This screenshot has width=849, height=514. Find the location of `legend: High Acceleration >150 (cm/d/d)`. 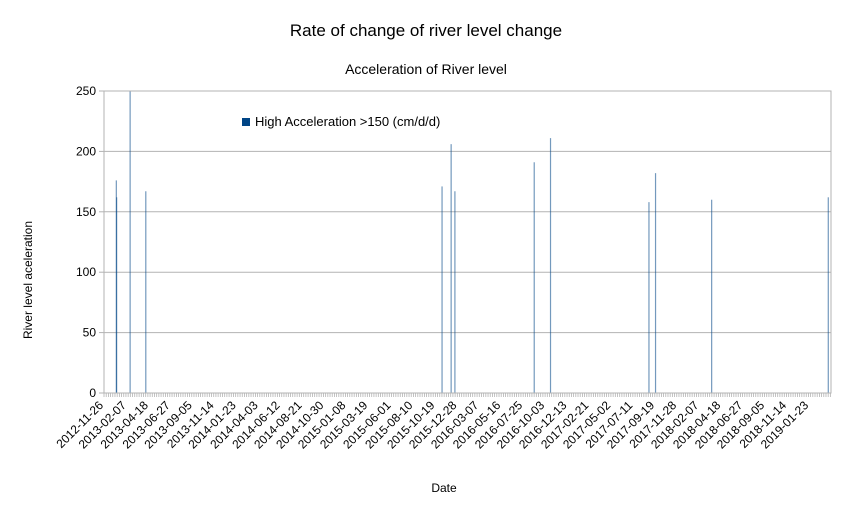

legend: High Acceleration >150 (cm/d/d) is located at coordinates (341, 121).